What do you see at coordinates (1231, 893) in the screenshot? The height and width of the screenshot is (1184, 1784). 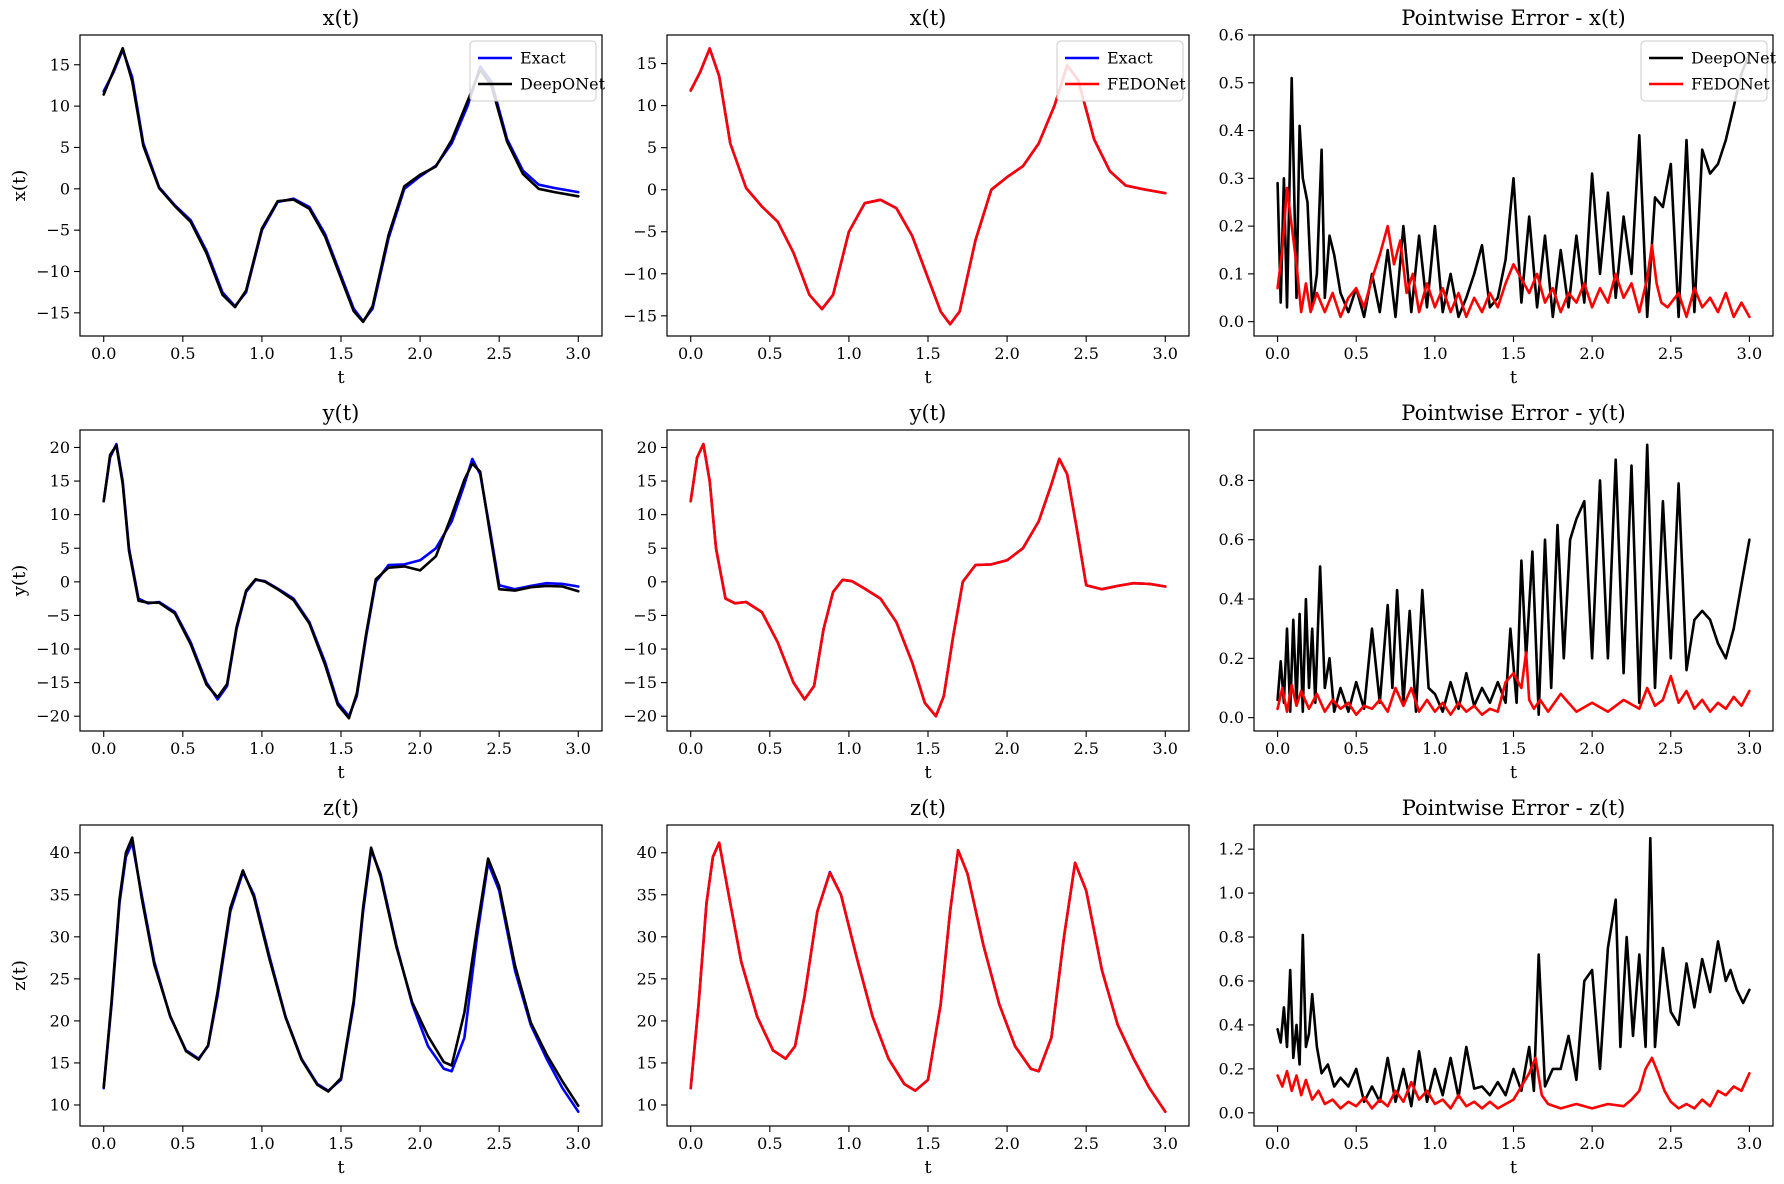 I see `y-tick-label: 1.0` at bounding box center [1231, 893].